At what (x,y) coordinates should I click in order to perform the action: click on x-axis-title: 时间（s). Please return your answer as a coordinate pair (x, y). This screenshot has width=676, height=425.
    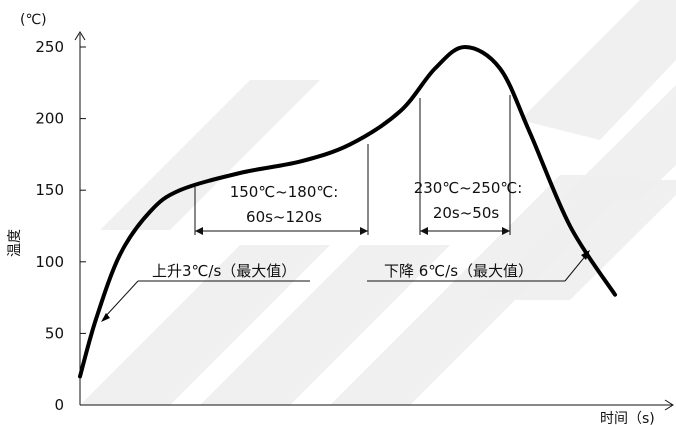
    Looking at the image, I should click on (627, 418).